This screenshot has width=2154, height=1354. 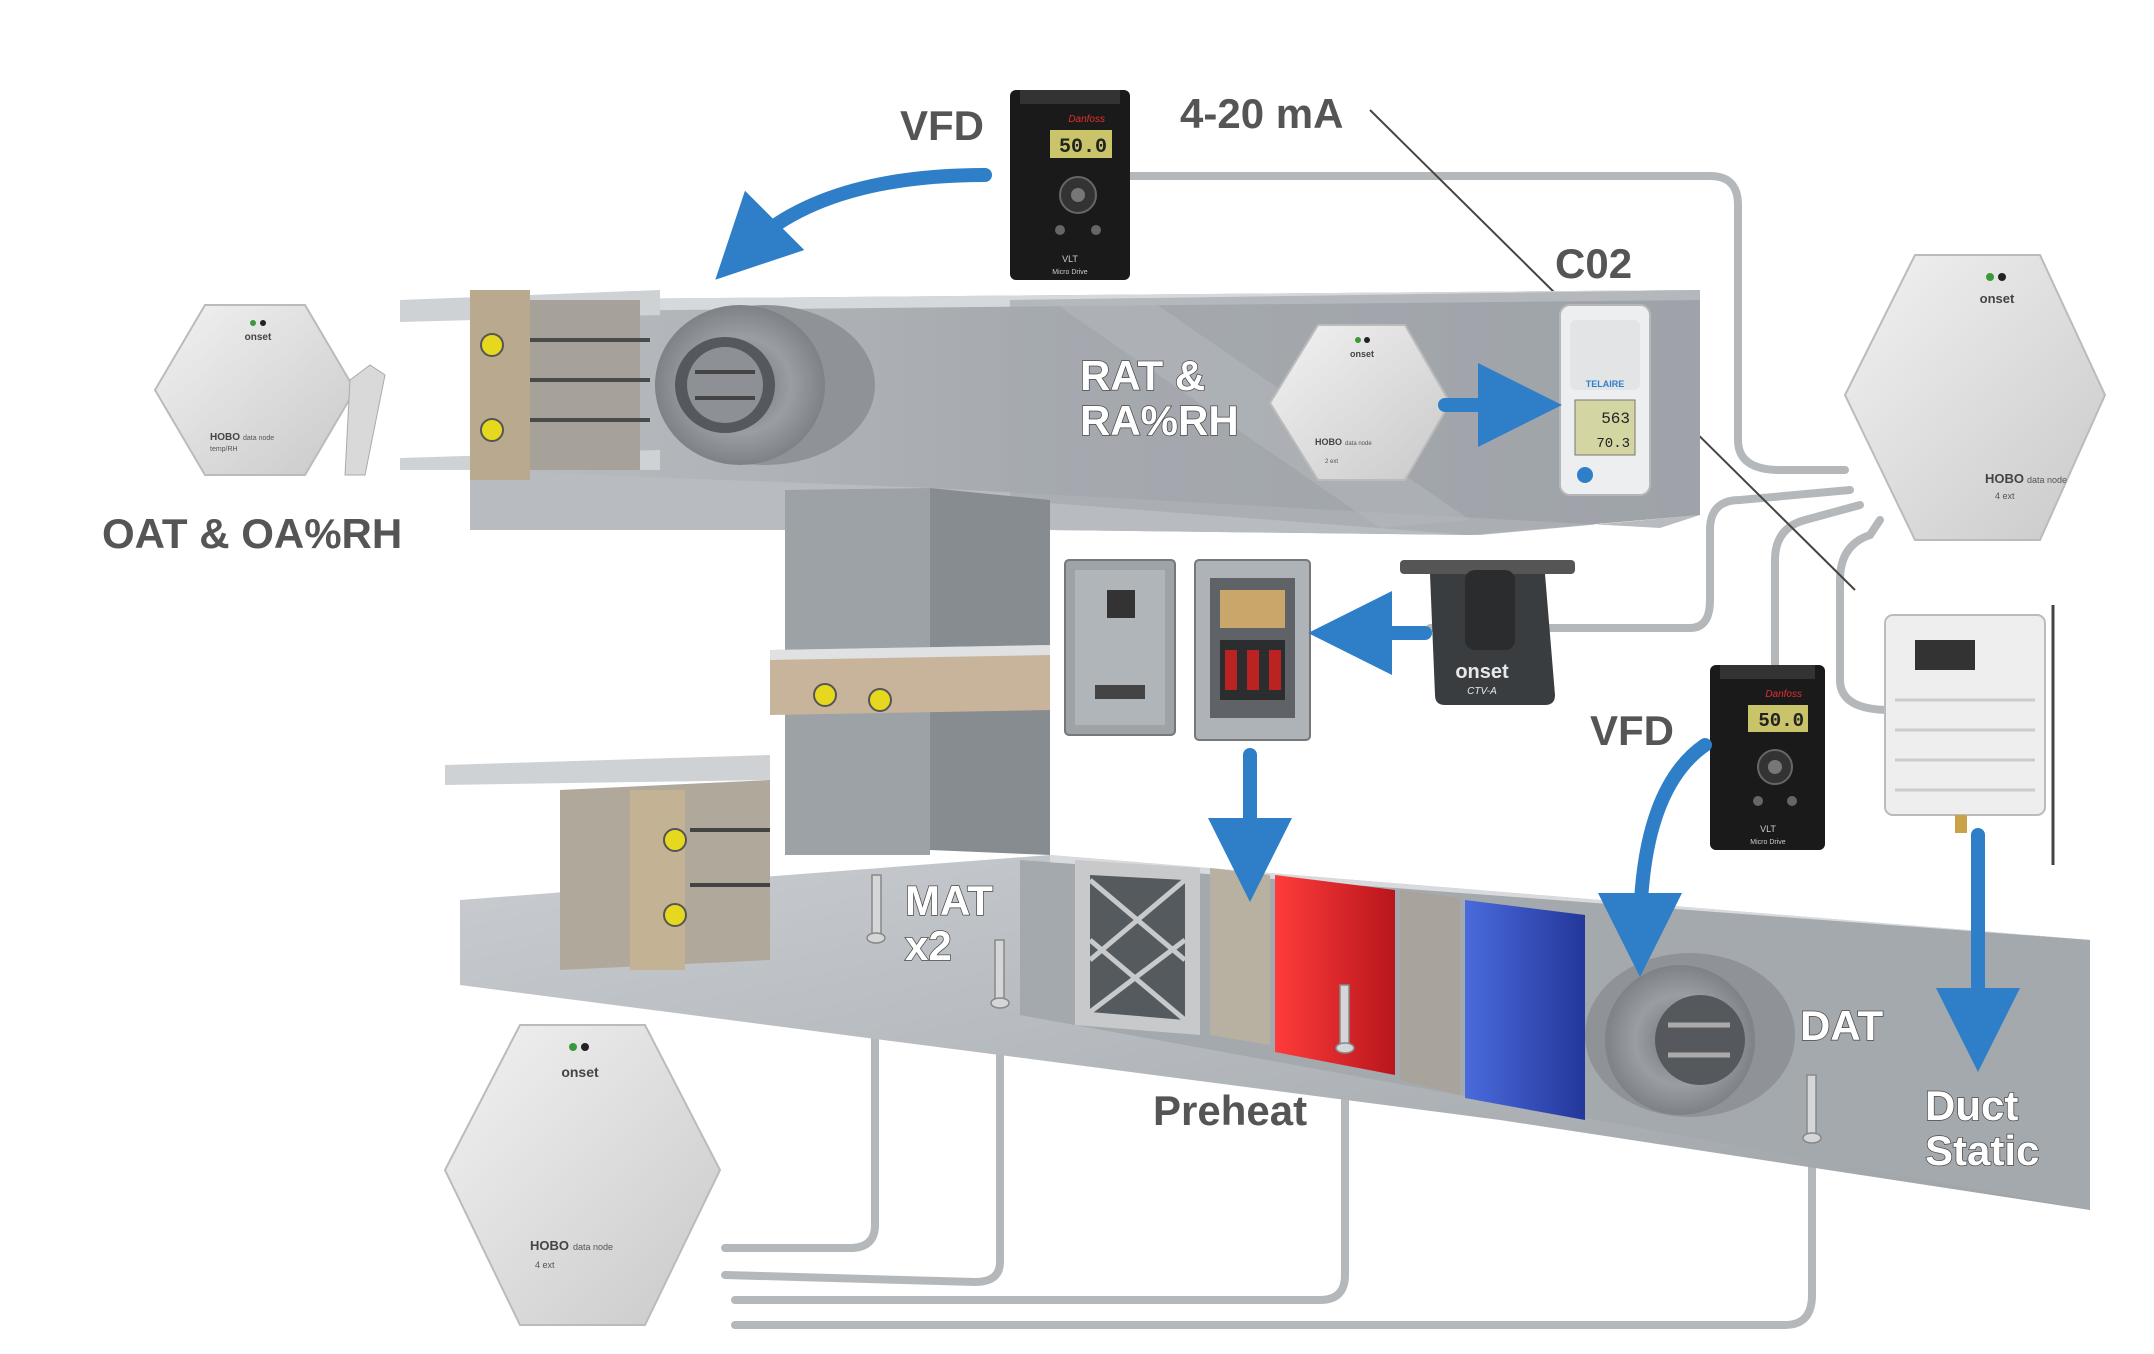 I want to click on hobo-oat-brand: onset, so click(x=258, y=337).